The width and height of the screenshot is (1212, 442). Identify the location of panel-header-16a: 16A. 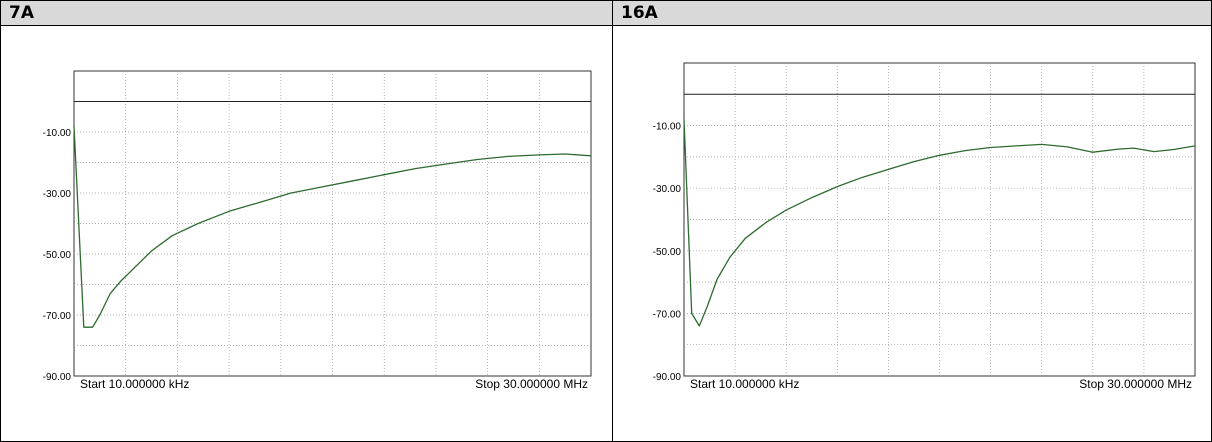
(912, 13).